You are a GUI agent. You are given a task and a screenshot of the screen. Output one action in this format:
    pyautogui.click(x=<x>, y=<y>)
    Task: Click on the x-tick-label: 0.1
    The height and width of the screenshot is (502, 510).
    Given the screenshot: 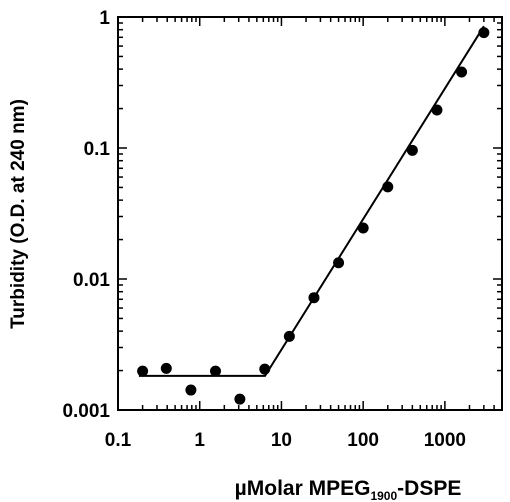 What is the action you would take?
    pyautogui.click(x=118, y=440)
    